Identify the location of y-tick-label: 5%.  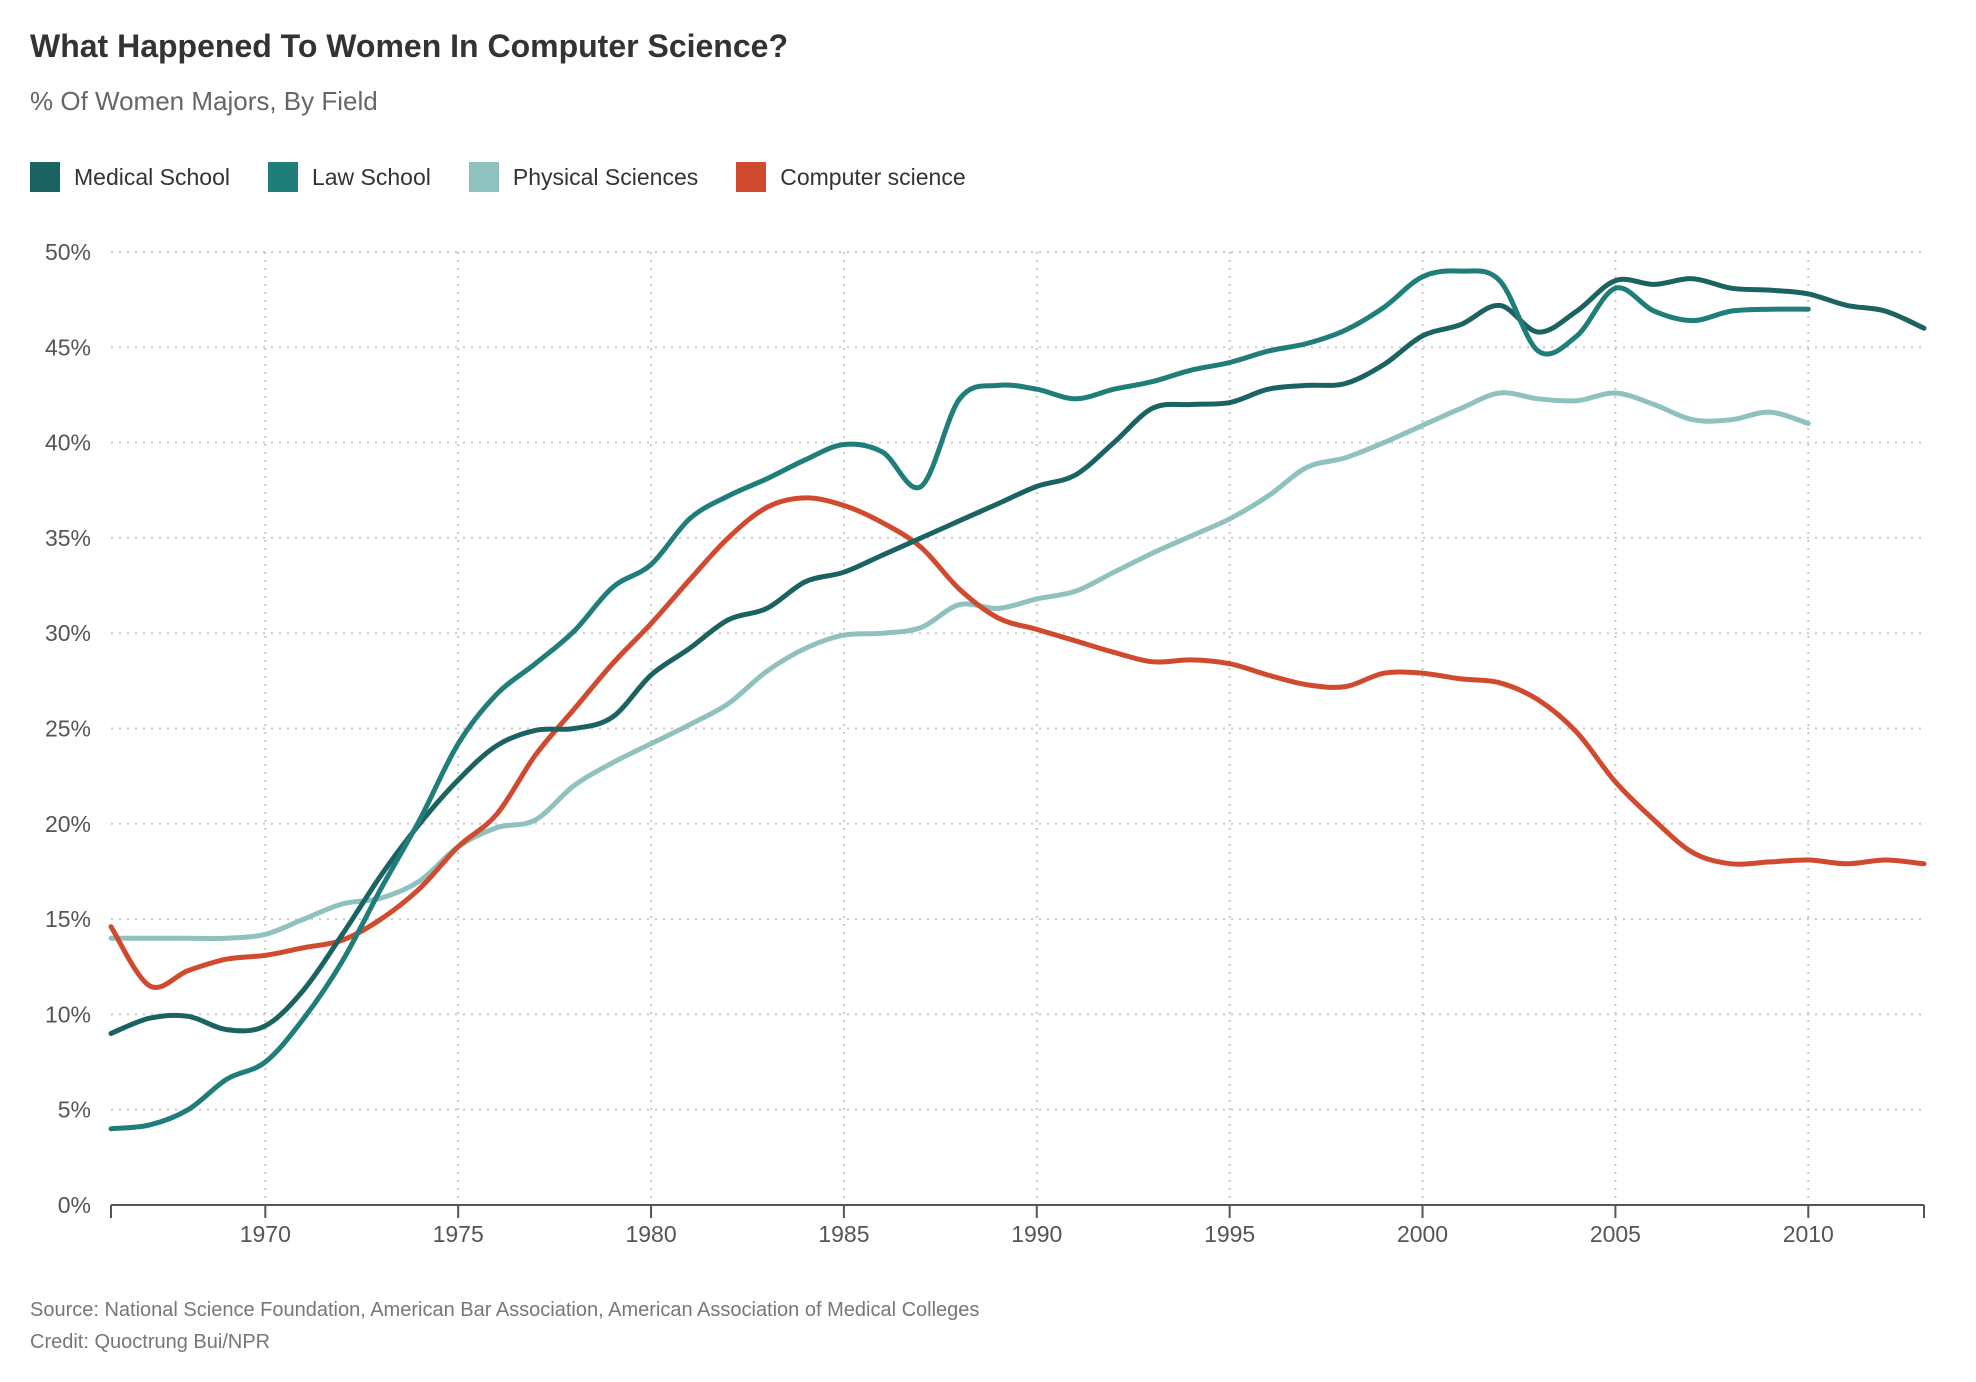
(74, 1110).